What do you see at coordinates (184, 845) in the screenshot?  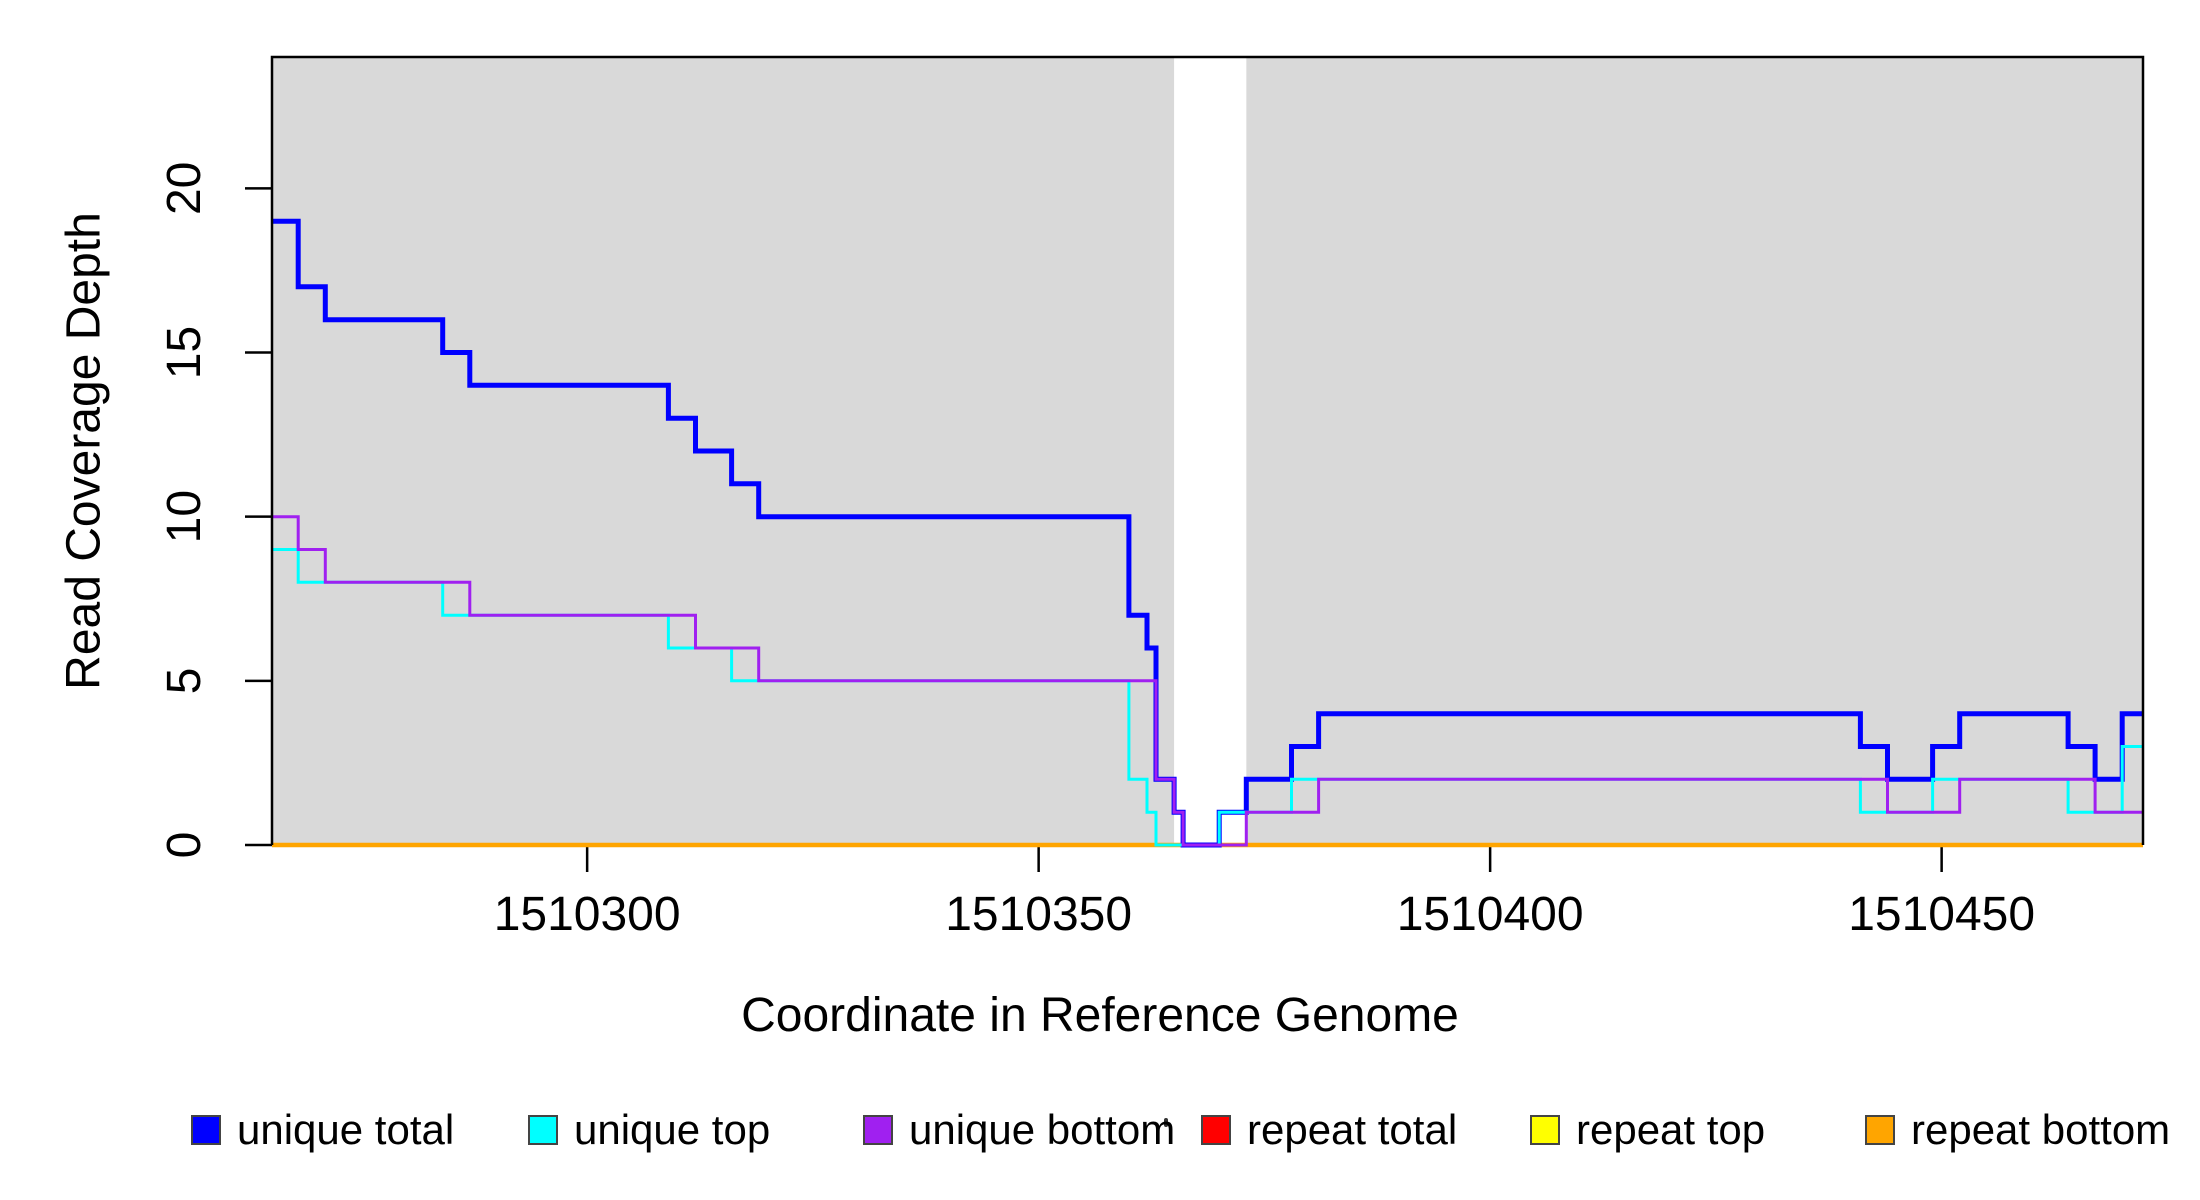 I see `y-tick-label: 0` at bounding box center [184, 845].